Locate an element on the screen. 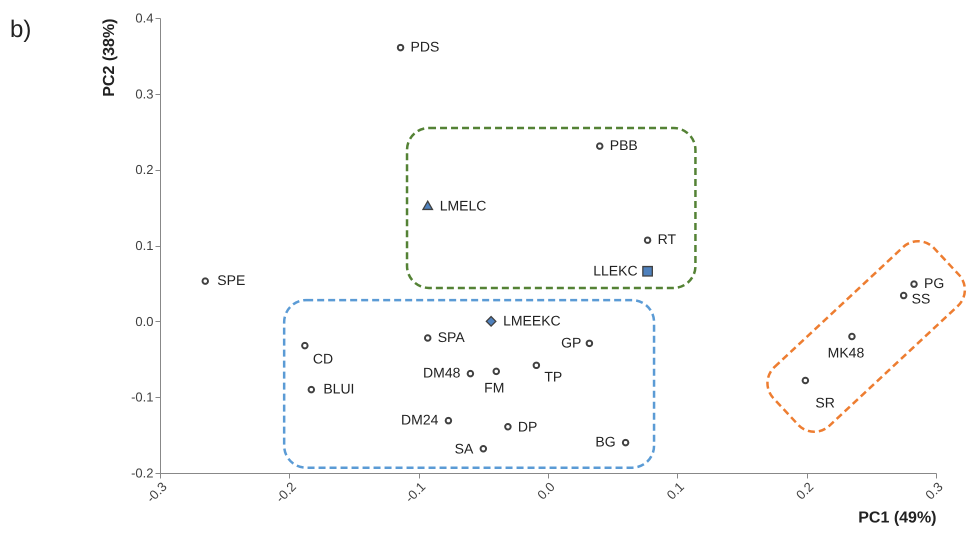 Image resolution: width=976 pixels, height=554 pixels. annotation: TP is located at coordinates (553, 376).